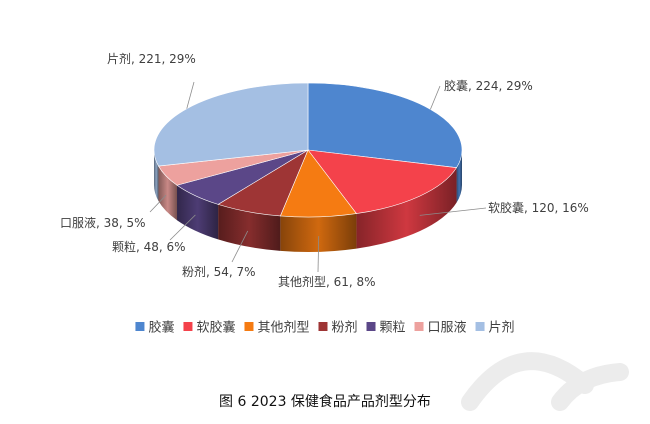  I want to click on legend-label-2: 其他剂型, so click(283, 328).